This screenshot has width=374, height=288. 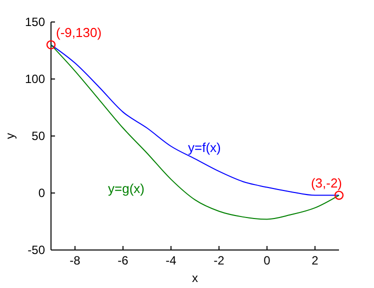 What do you see at coordinates (171, 261) in the screenshot?
I see `x-tick-label: -4` at bounding box center [171, 261].